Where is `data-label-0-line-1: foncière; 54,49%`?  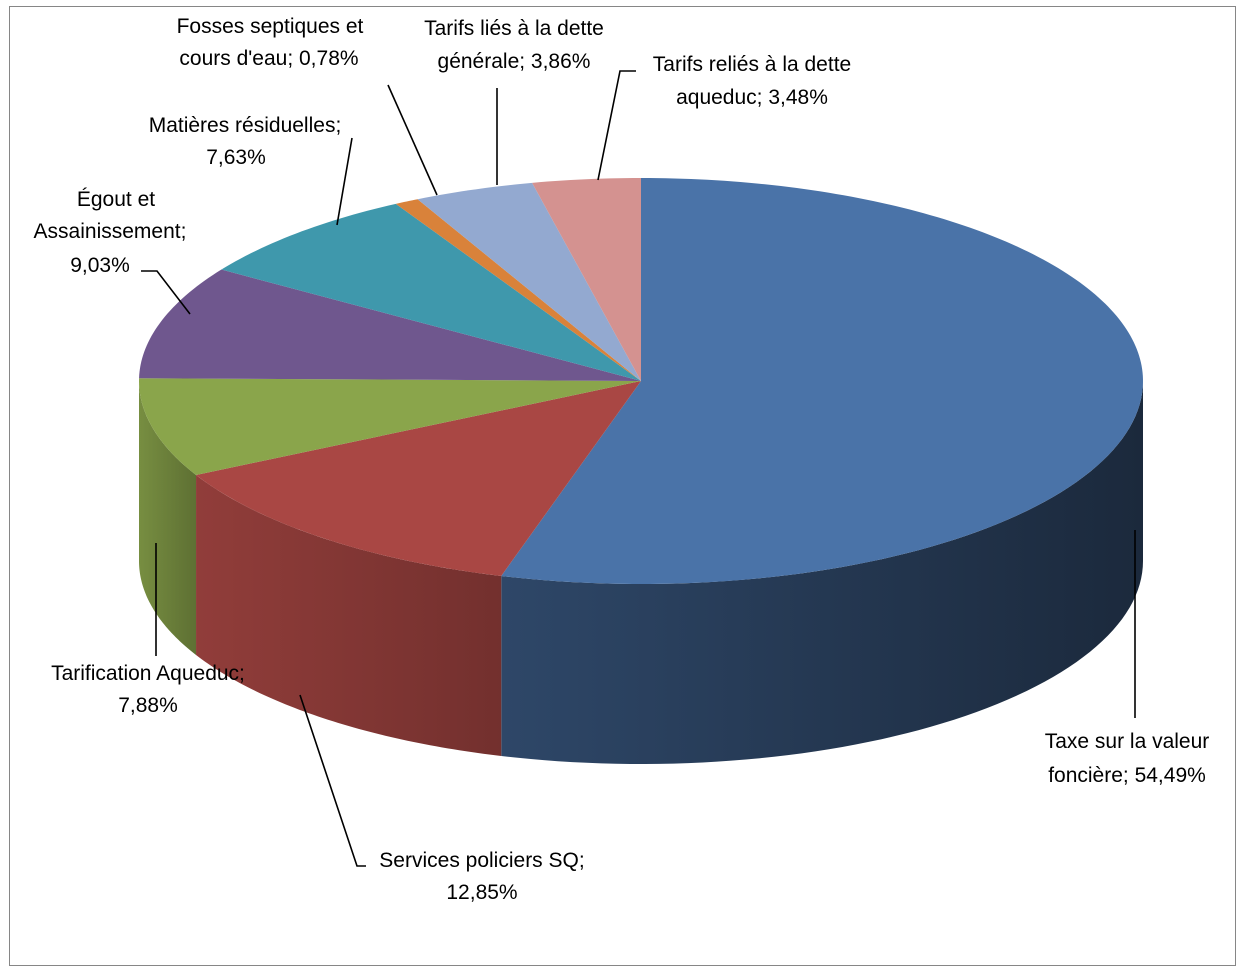 data-label-0-line-1: foncière; 54,49% is located at coordinates (1127, 775).